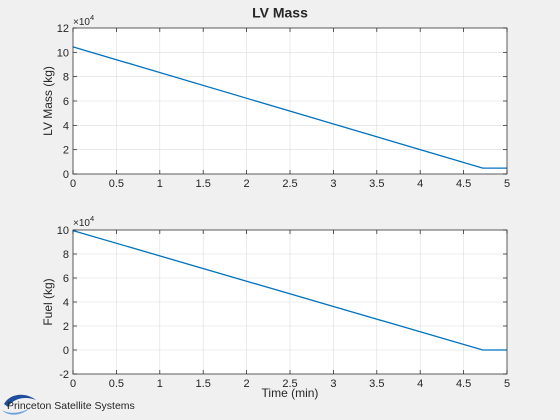 The height and width of the screenshot is (420, 560). I want to click on logo-text: Princeton Satellite Systems, so click(71, 406).